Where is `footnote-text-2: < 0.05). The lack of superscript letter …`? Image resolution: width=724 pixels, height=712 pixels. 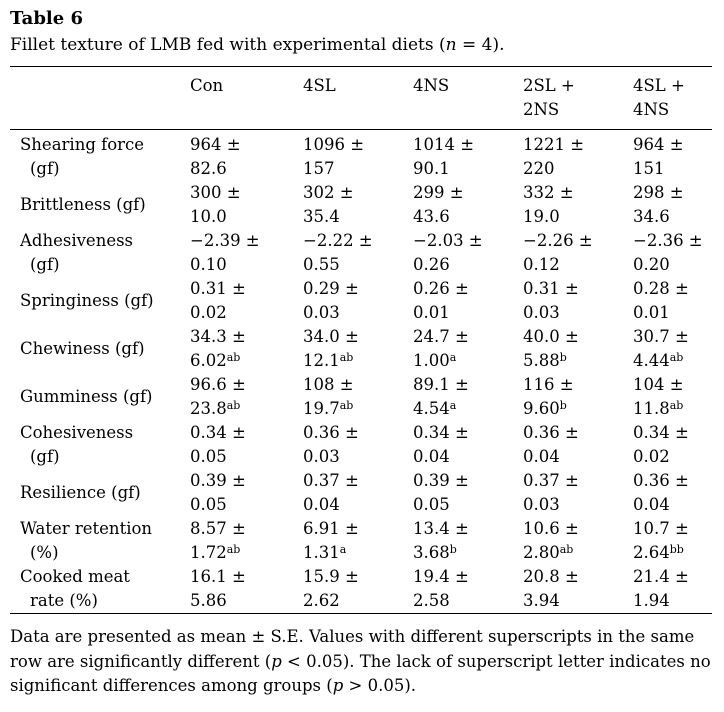 footnote-text-2: < 0.05). The lack of superscript letter … is located at coordinates (360, 673).